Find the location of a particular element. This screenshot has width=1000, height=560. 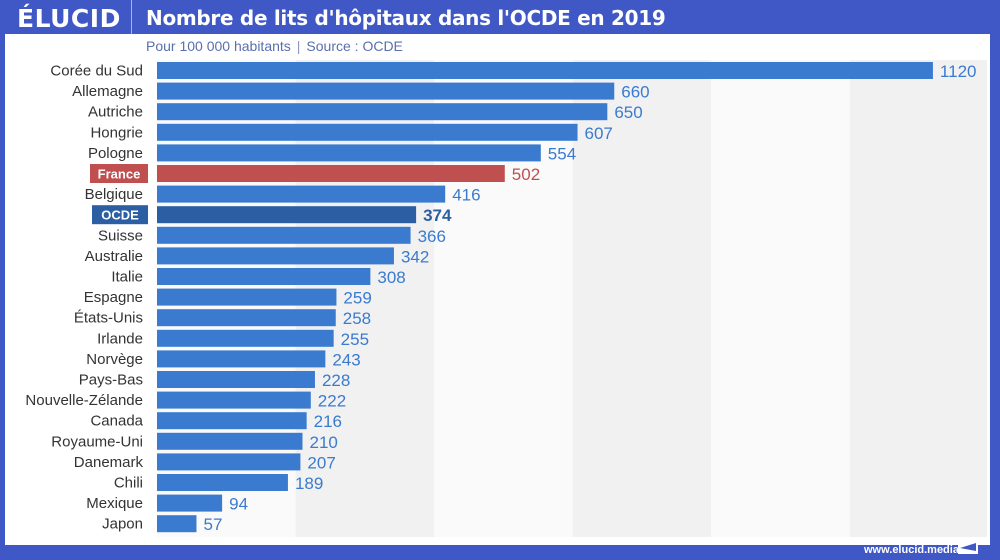

bar-belgique is located at coordinates (301, 194).